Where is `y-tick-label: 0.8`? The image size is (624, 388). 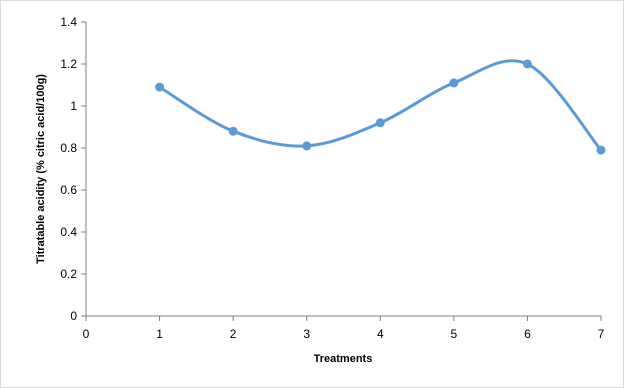
y-tick-label: 0.8 is located at coordinates (68, 148).